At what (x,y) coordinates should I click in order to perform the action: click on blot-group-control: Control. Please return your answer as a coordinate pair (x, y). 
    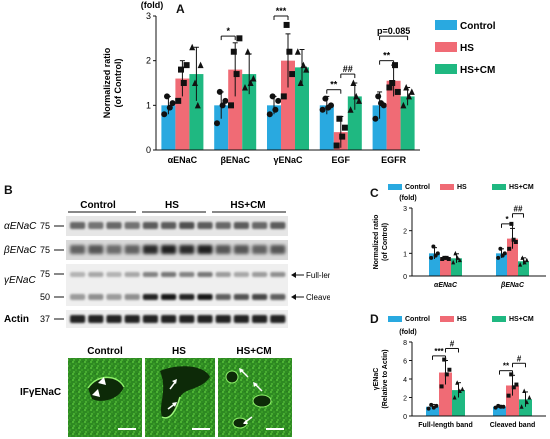
    Looking at the image, I should click on (98, 205).